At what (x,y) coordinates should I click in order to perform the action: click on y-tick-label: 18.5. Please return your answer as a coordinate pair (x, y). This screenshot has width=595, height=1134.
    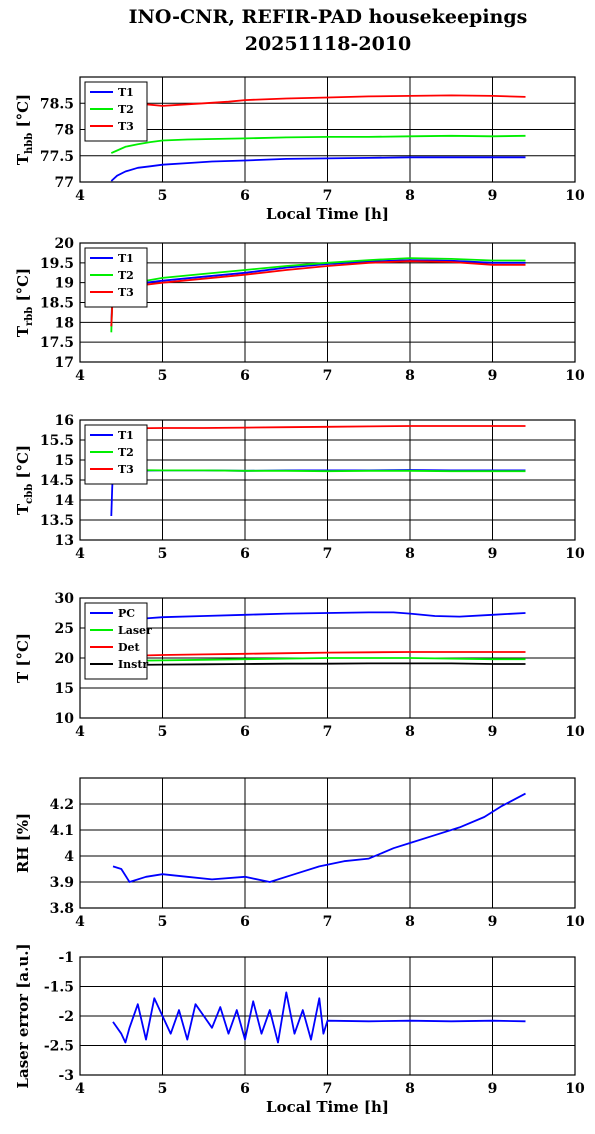
    Looking at the image, I should click on (57, 304).